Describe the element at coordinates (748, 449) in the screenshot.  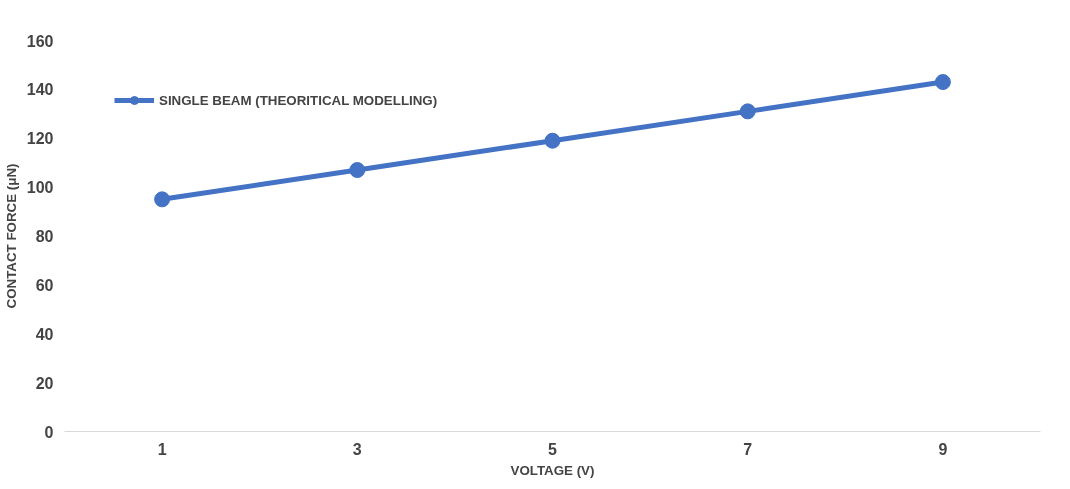
I see `x-tick-label: 7` at that location.